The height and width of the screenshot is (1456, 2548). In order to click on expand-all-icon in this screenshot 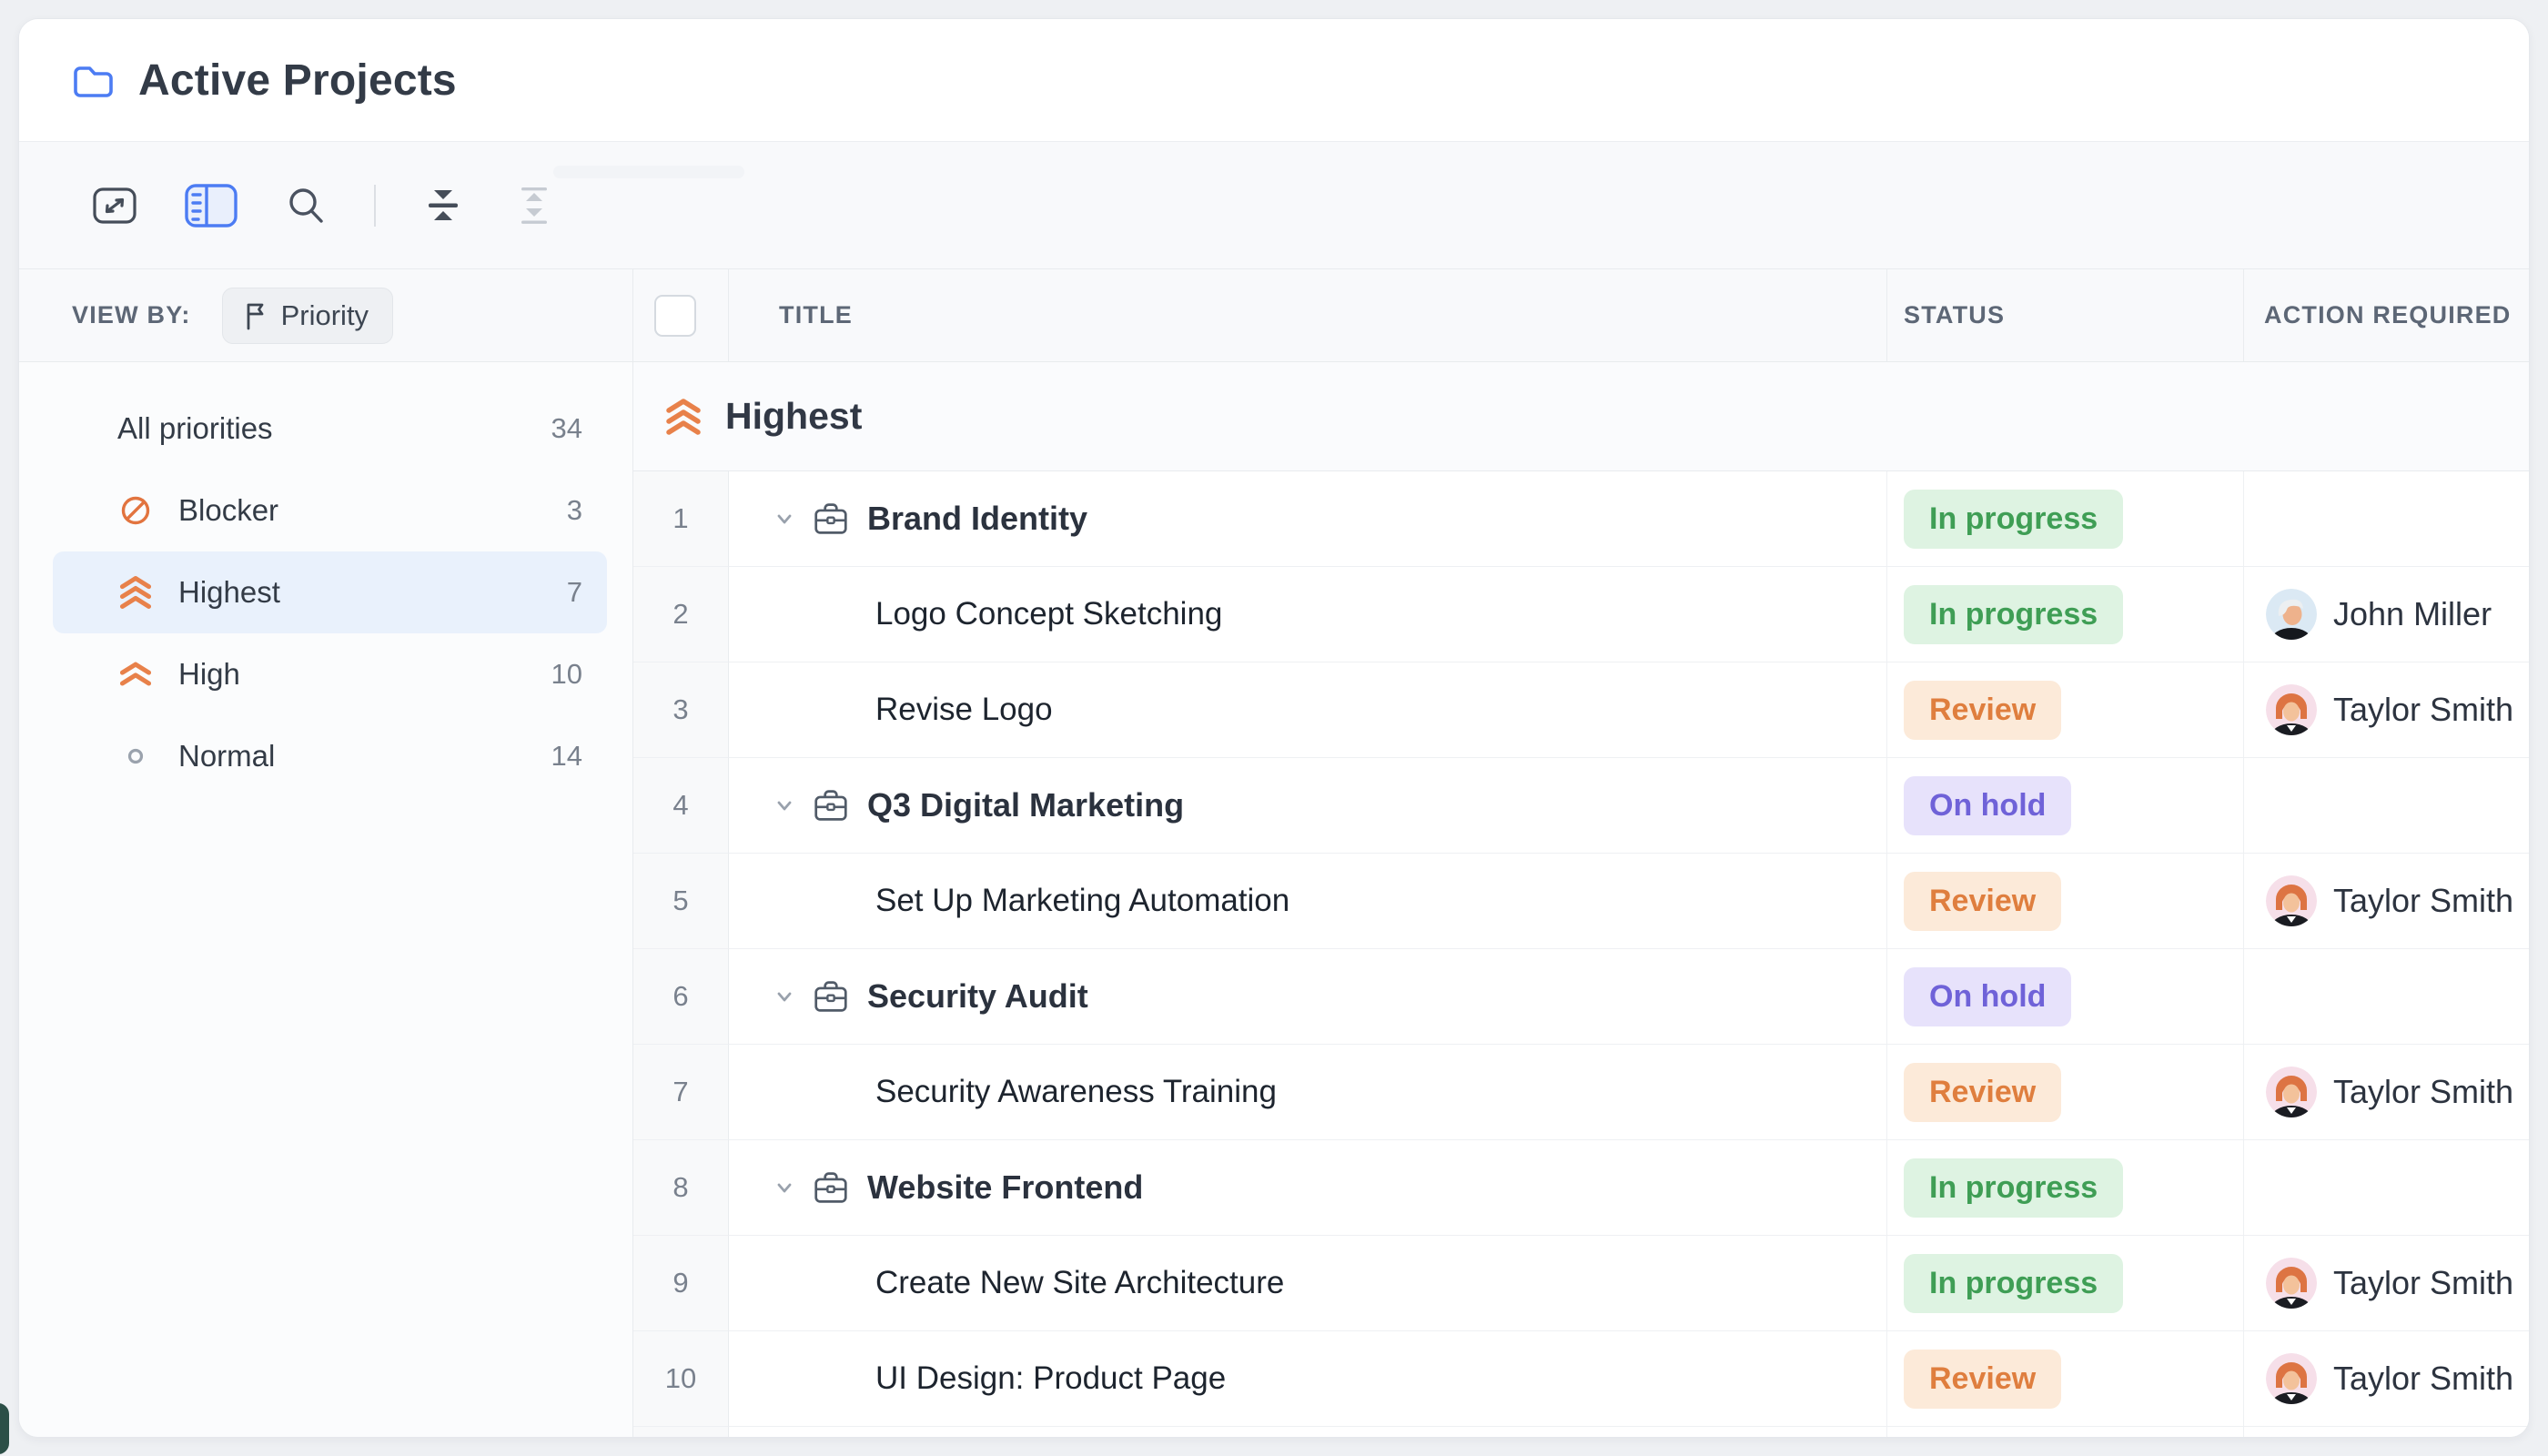, I will do `click(534, 206)`.